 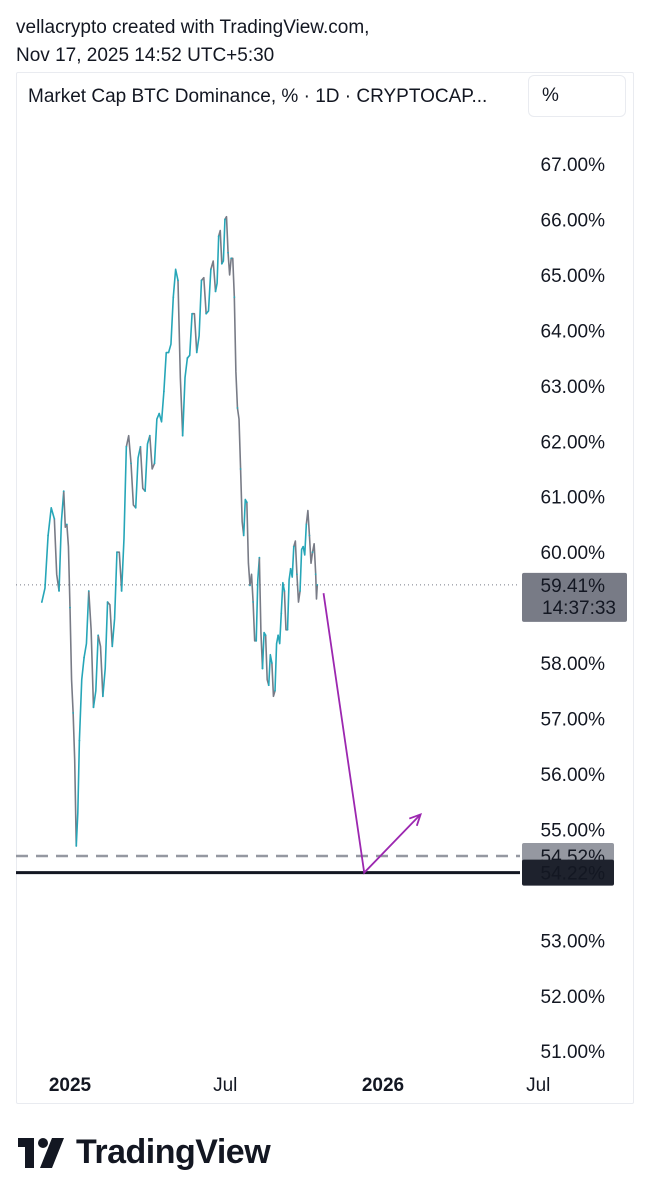 What do you see at coordinates (573, 997) in the screenshot?
I see `y-tick-label: 52.00%` at bounding box center [573, 997].